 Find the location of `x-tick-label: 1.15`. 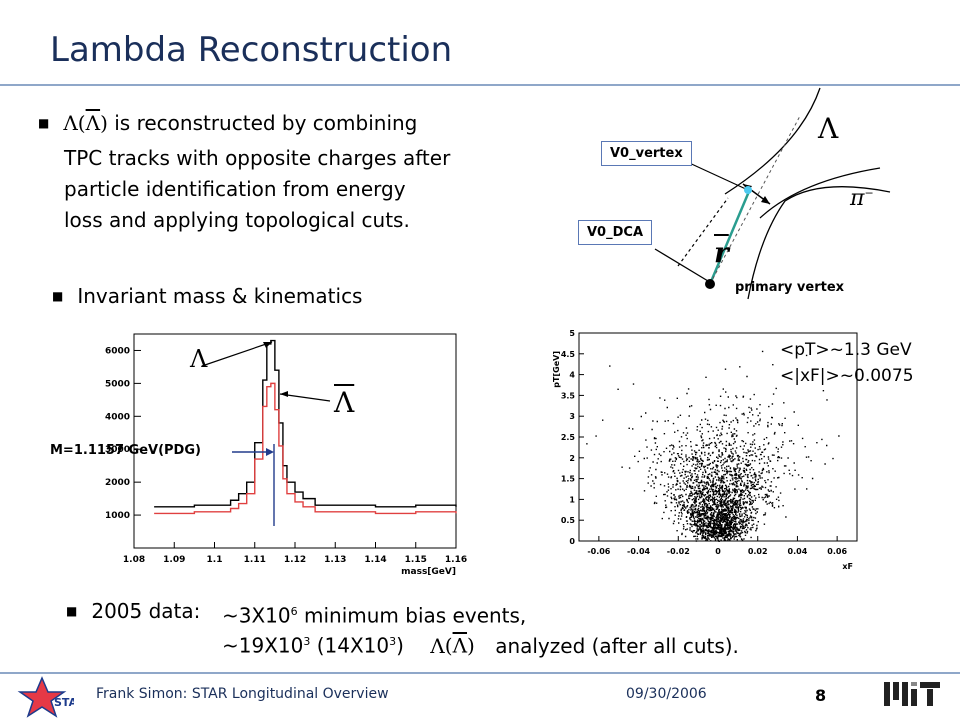

x-tick-label: 1.15 is located at coordinates (416, 560).